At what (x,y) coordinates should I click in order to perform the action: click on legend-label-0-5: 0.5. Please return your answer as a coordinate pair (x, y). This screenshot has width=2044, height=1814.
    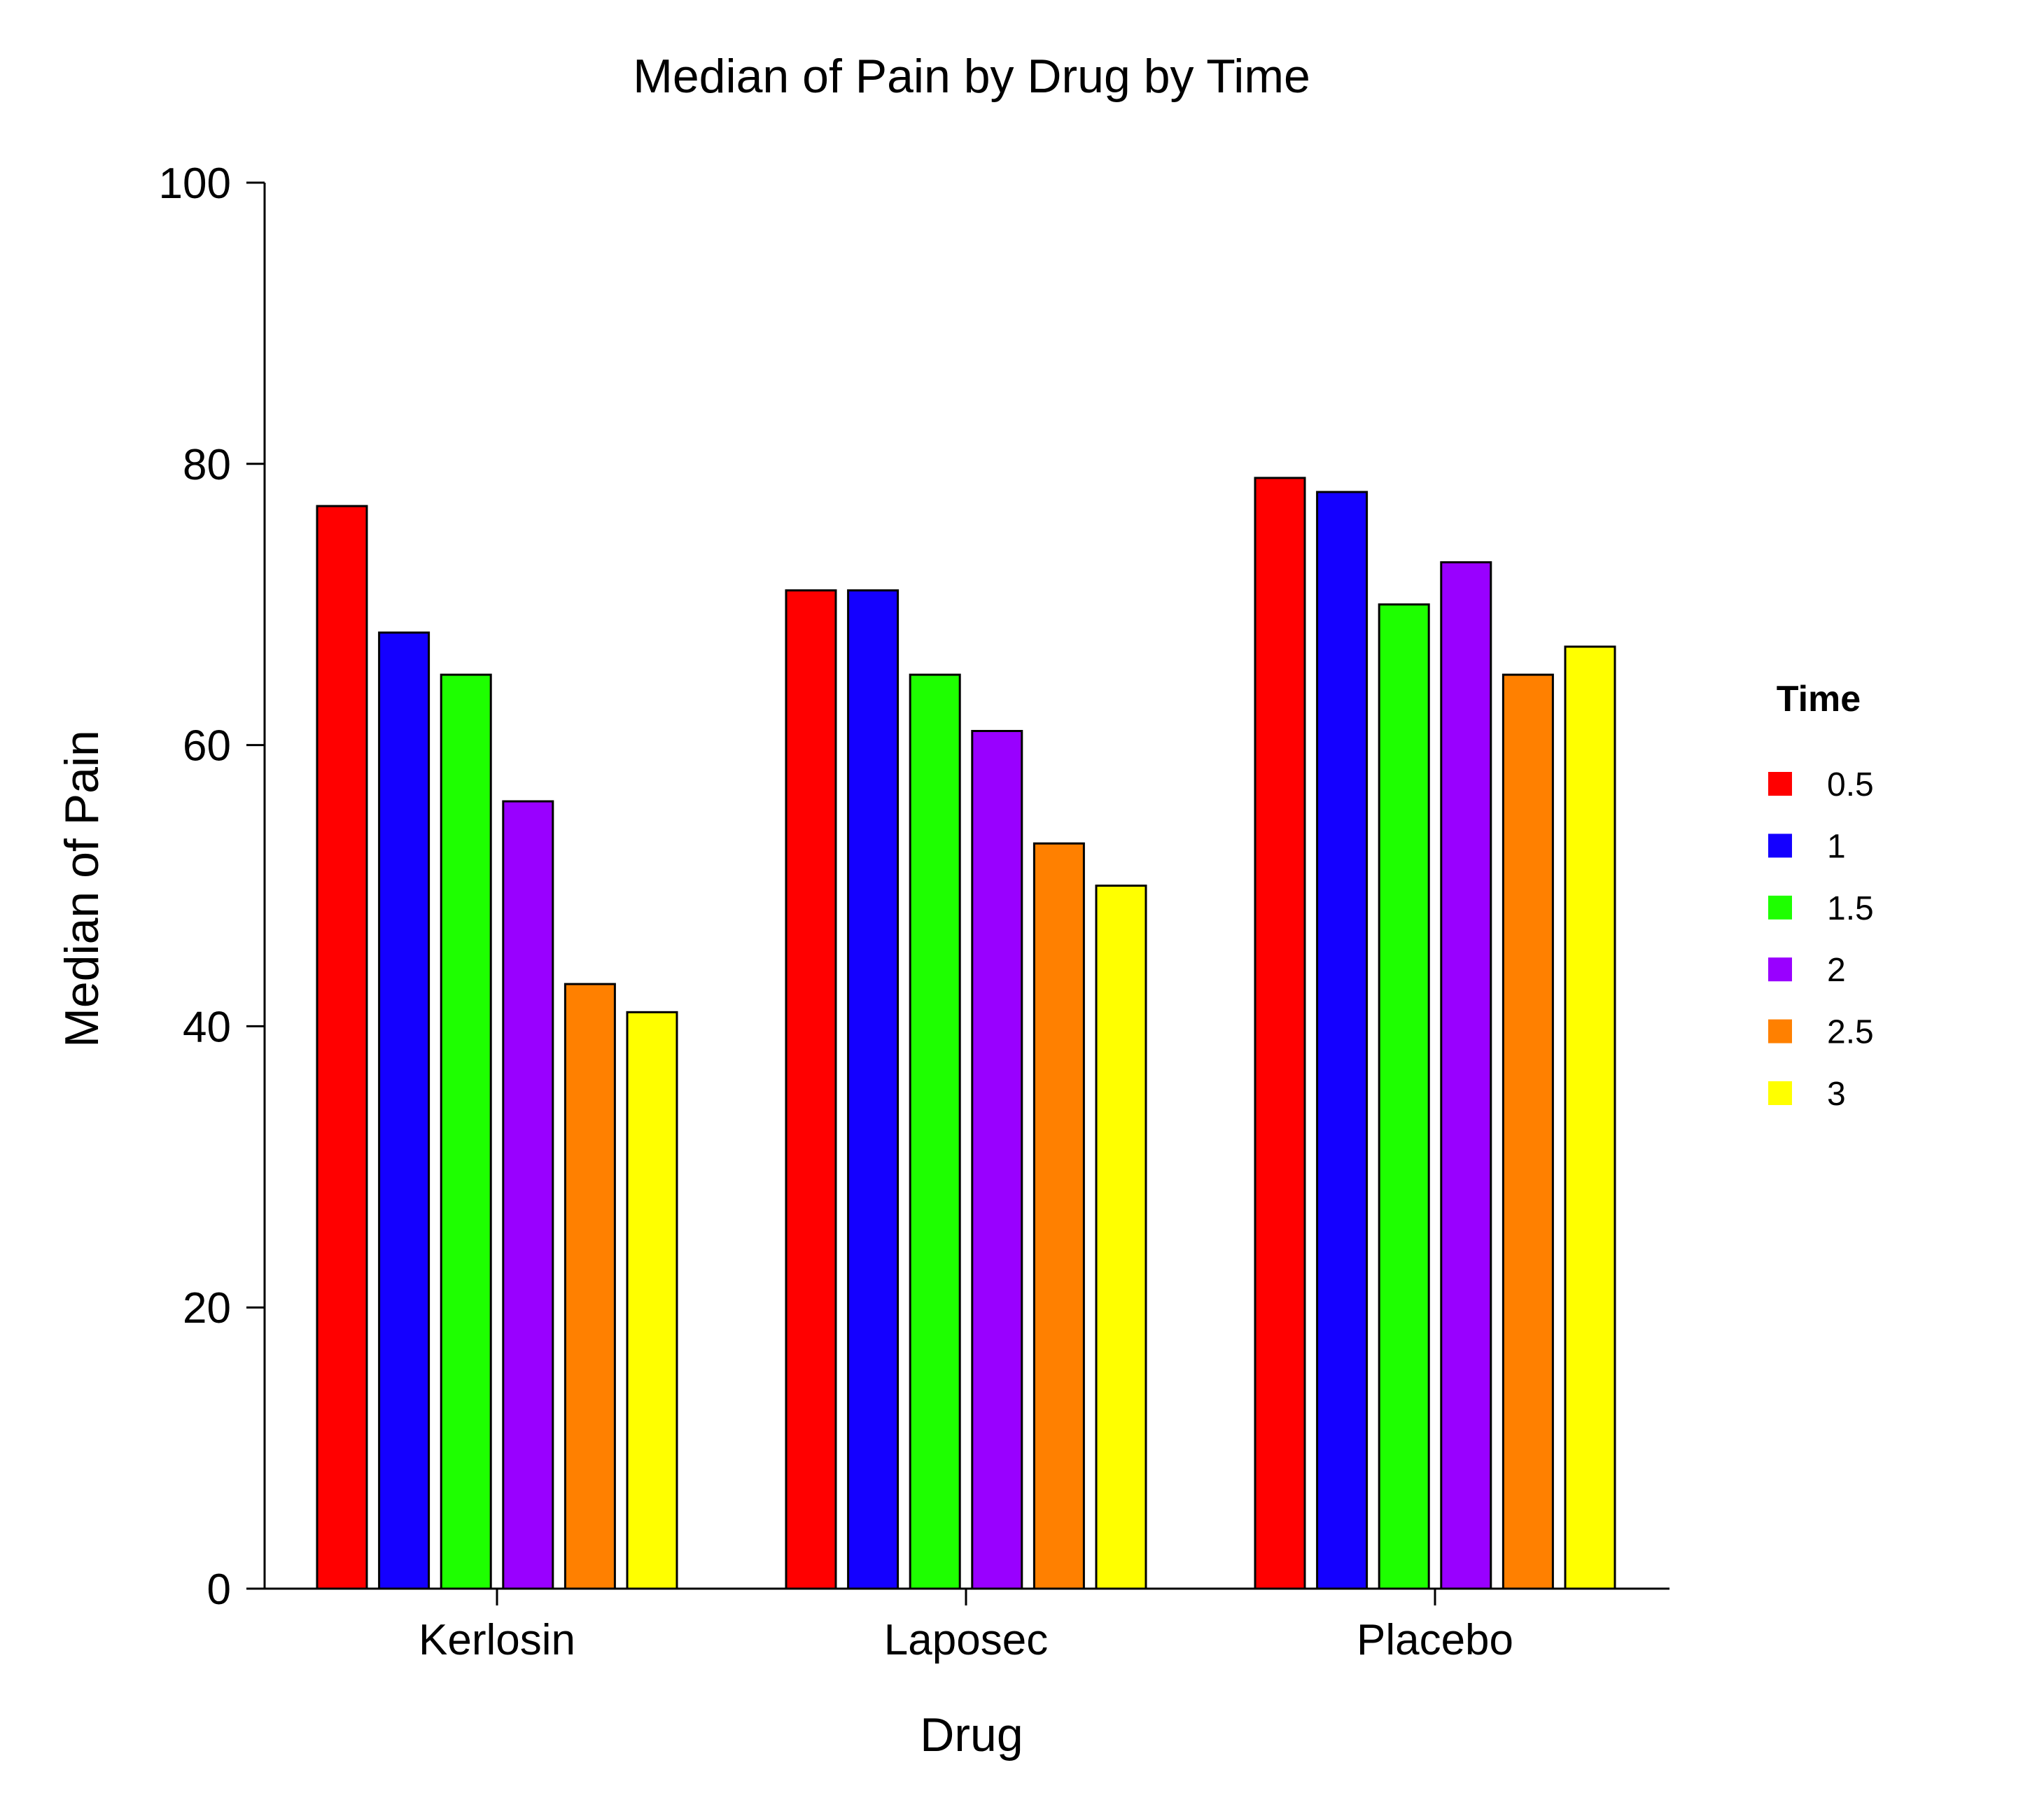
    Looking at the image, I should click on (1850, 785).